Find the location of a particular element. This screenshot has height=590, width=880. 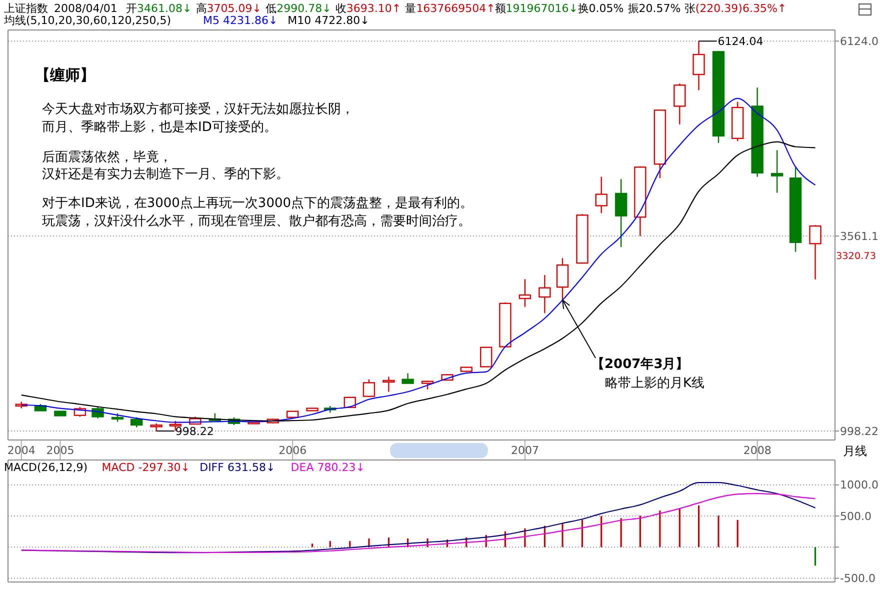

y-tick-label: 500.0 is located at coordinates (856, 516).